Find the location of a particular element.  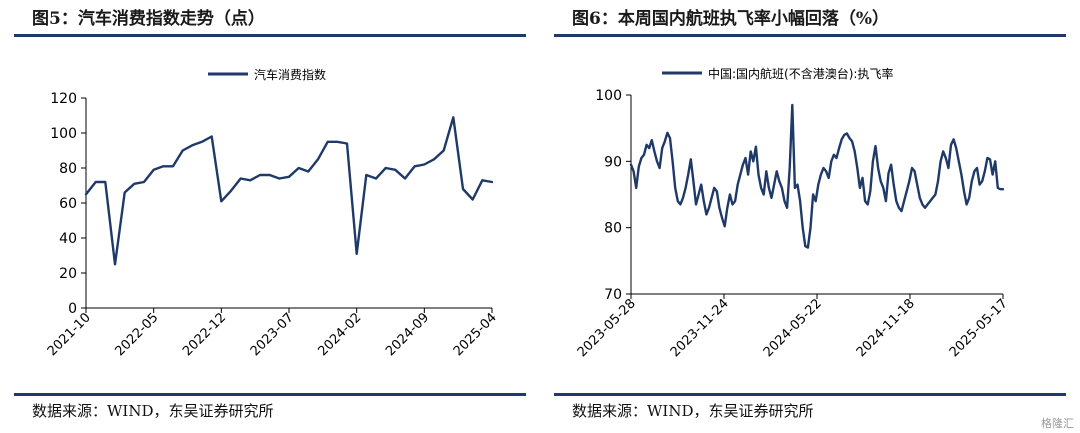

x-tick-label: 2024-02 is located at coordinates (339, 334).